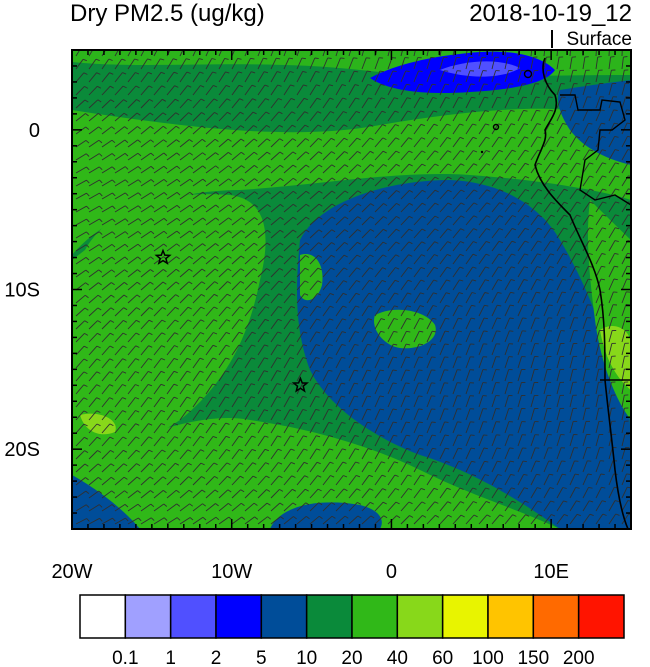 The height and width of the screenshot is (667, 650). Describe the element at coordinates (595, 150) in the screenshot. I see `country-borders` at that location.